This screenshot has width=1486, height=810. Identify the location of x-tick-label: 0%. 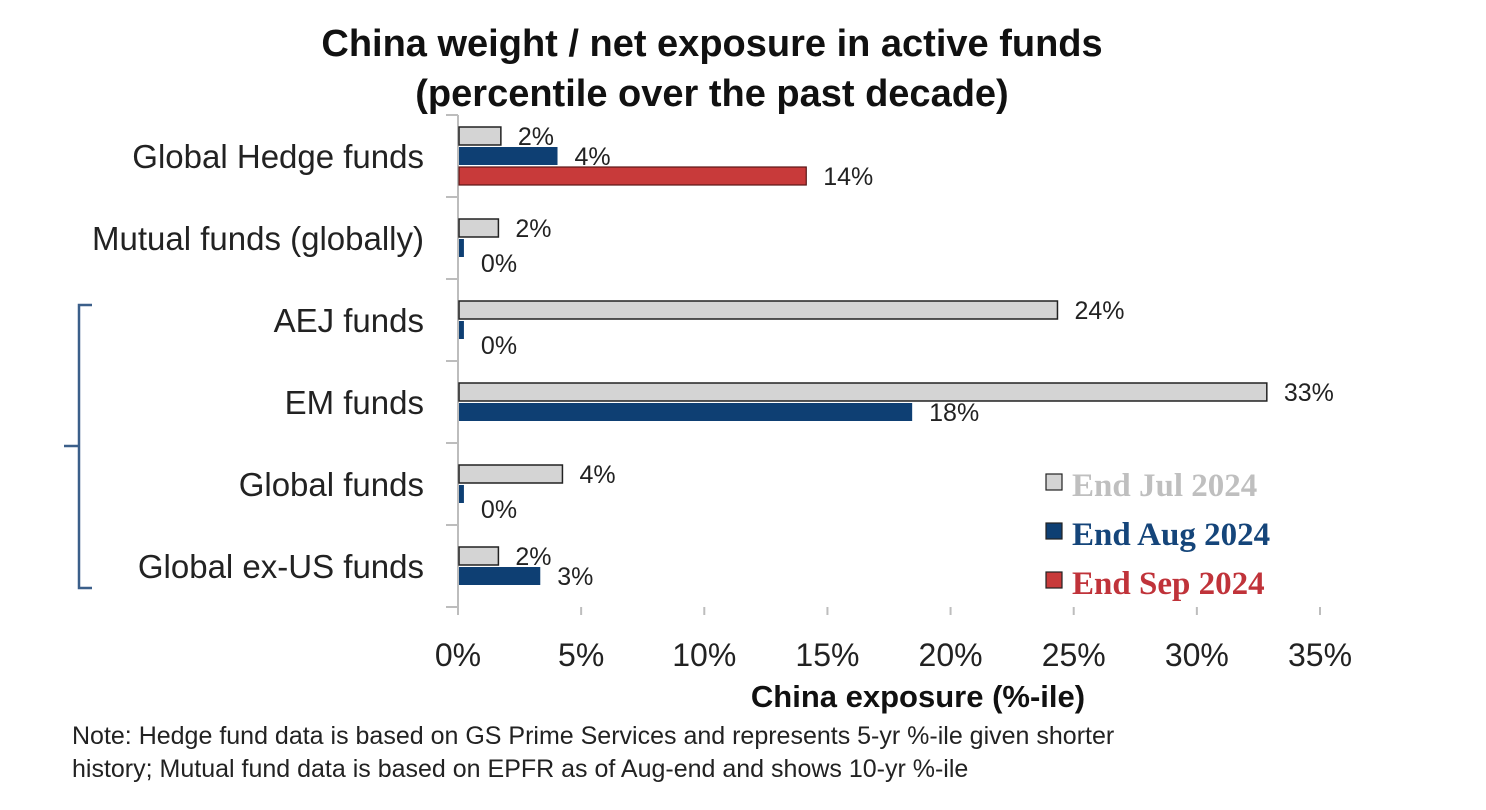
(458, 655).